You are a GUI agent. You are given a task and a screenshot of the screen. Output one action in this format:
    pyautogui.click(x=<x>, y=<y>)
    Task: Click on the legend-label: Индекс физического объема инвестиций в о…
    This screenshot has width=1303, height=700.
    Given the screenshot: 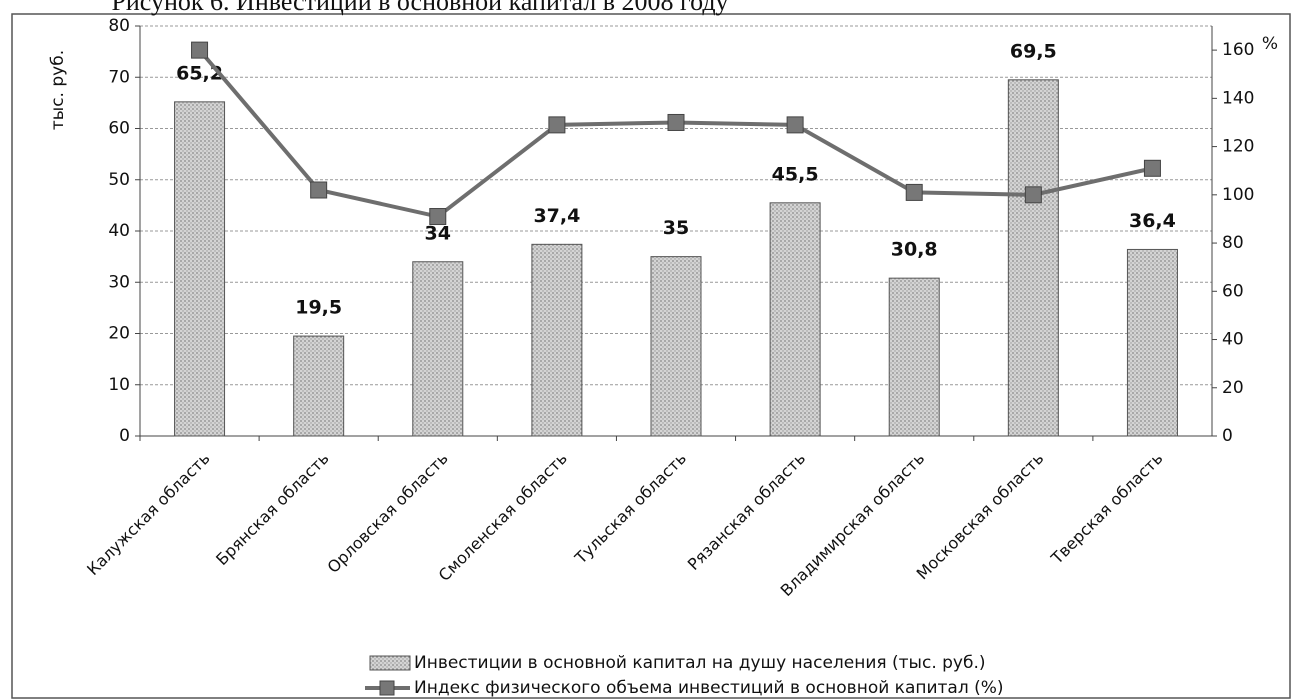 What is the action you would take?
    pyautogui.click(x=709, y=688)
    